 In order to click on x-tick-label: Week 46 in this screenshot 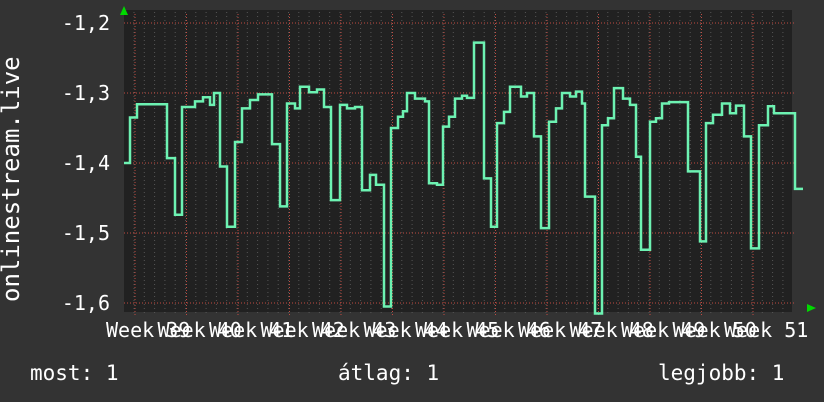, I will do `click(508, 330)`.